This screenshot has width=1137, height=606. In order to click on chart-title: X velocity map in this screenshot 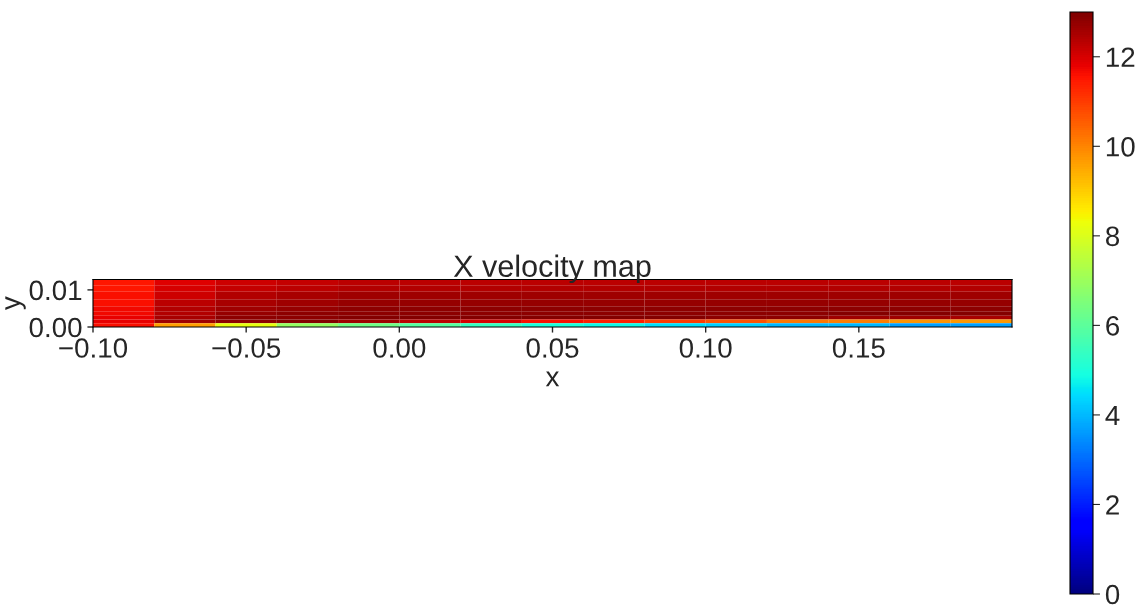, I will do `click(552, 269)`.